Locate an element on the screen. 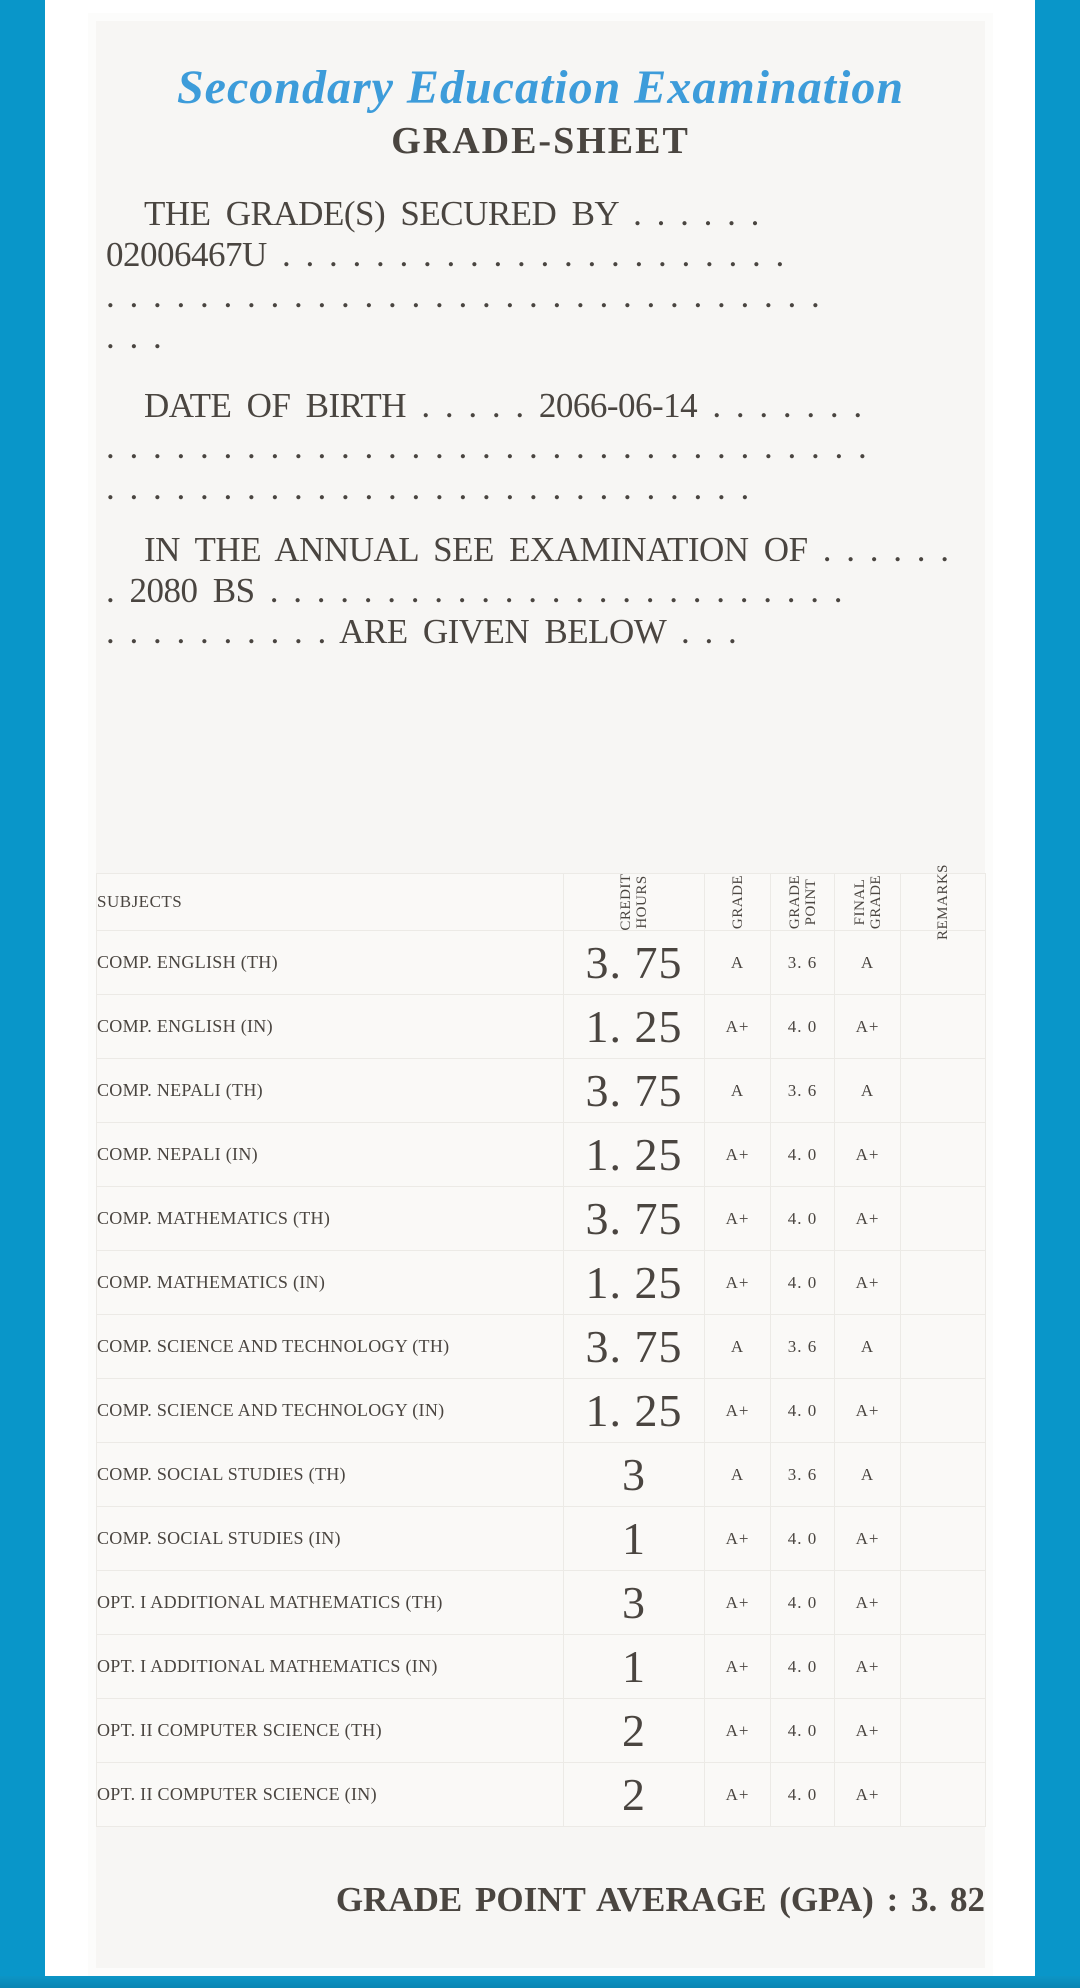 This screenshot has height=1988, width=1080. grade-rotated-label: GRADE is located at coordinates (737, 902).